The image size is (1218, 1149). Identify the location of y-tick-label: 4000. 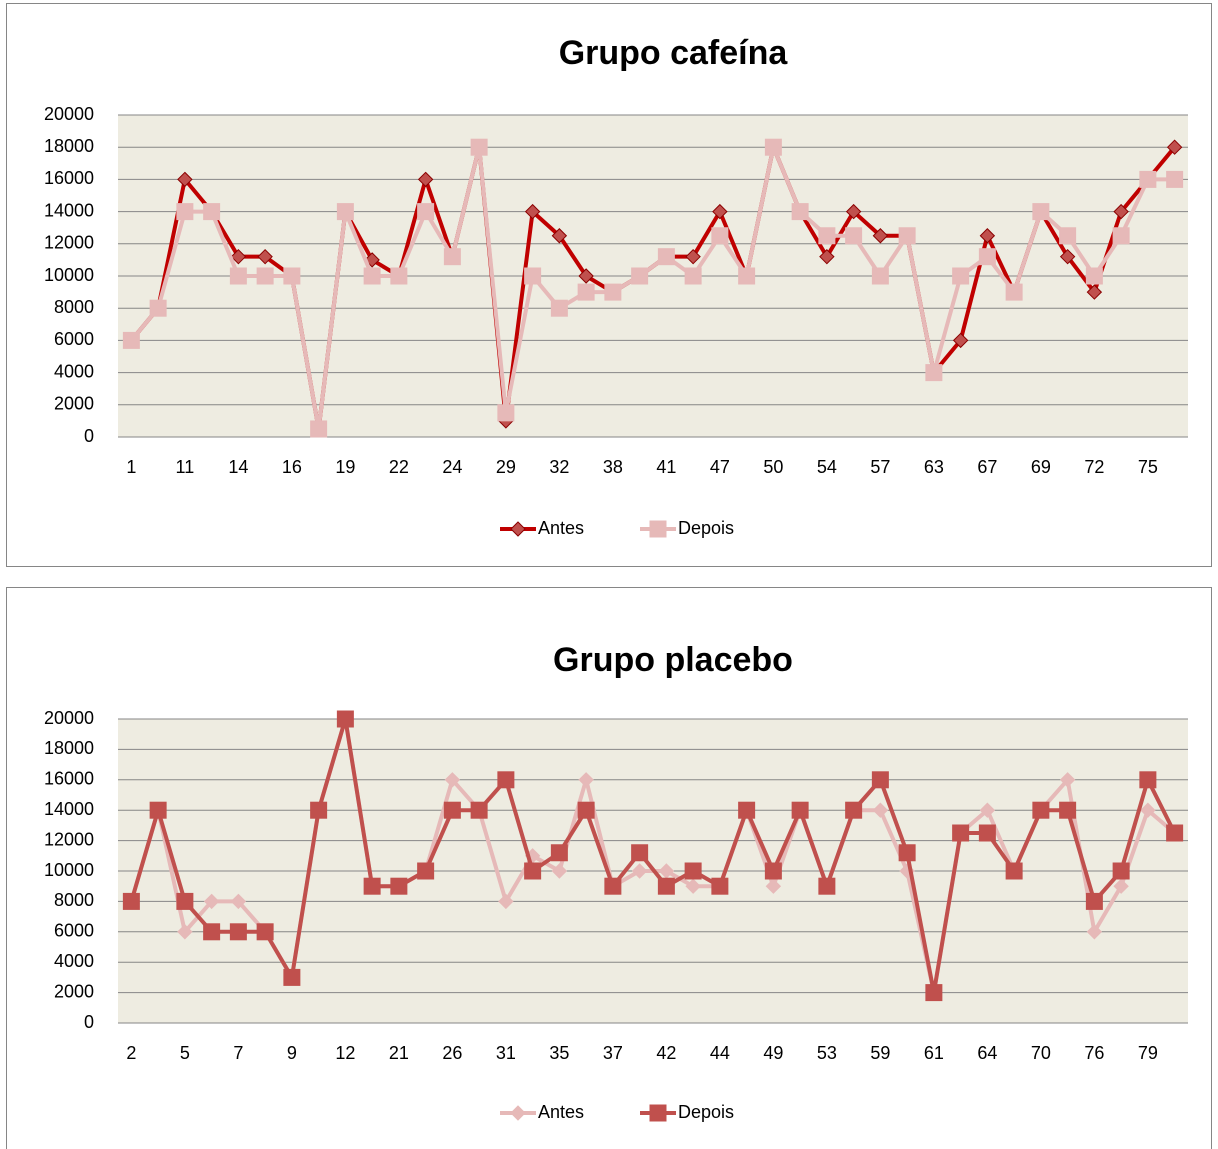
(74, 961).